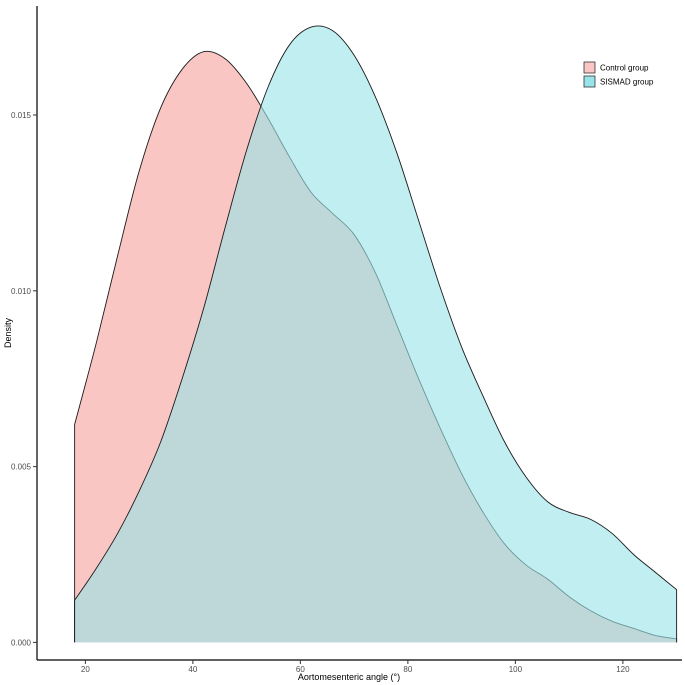 The width and height of the screenshot is (685, 685). Describe the element at coordinates (8, 332) in the screenshot. I see `y-axis-title: Density` at that location.